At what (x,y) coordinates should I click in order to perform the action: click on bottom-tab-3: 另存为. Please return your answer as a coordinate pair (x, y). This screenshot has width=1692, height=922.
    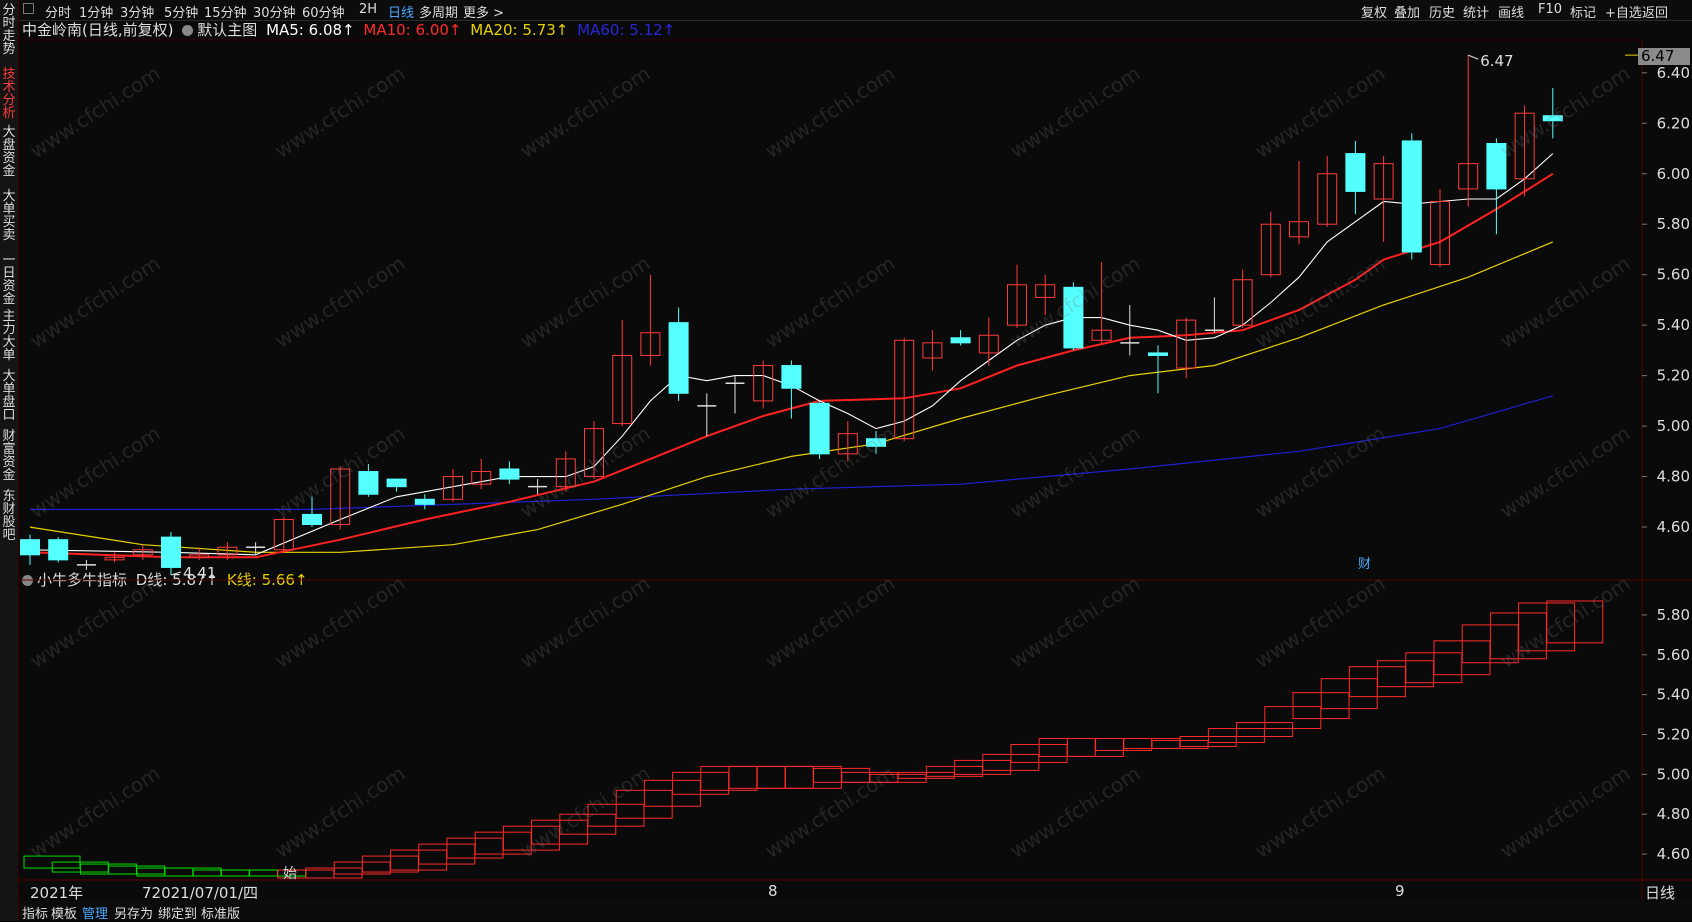
    Looking at the image, I should click on (134, 914).